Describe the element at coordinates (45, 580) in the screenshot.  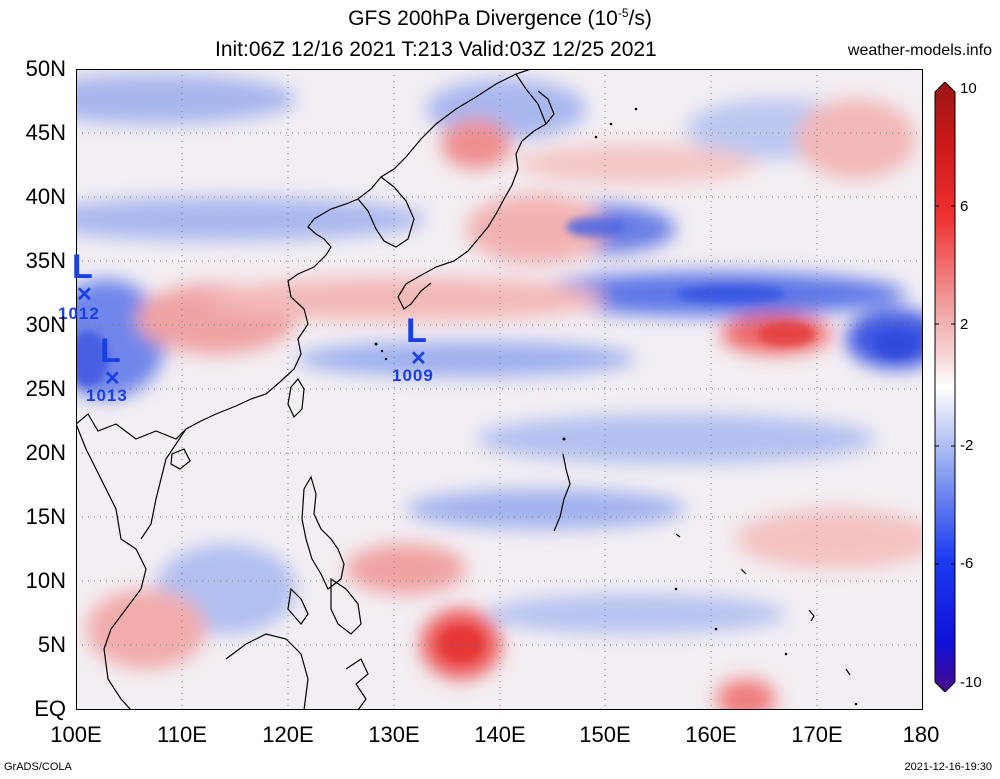
I see `lat-label: 10N` at that location.